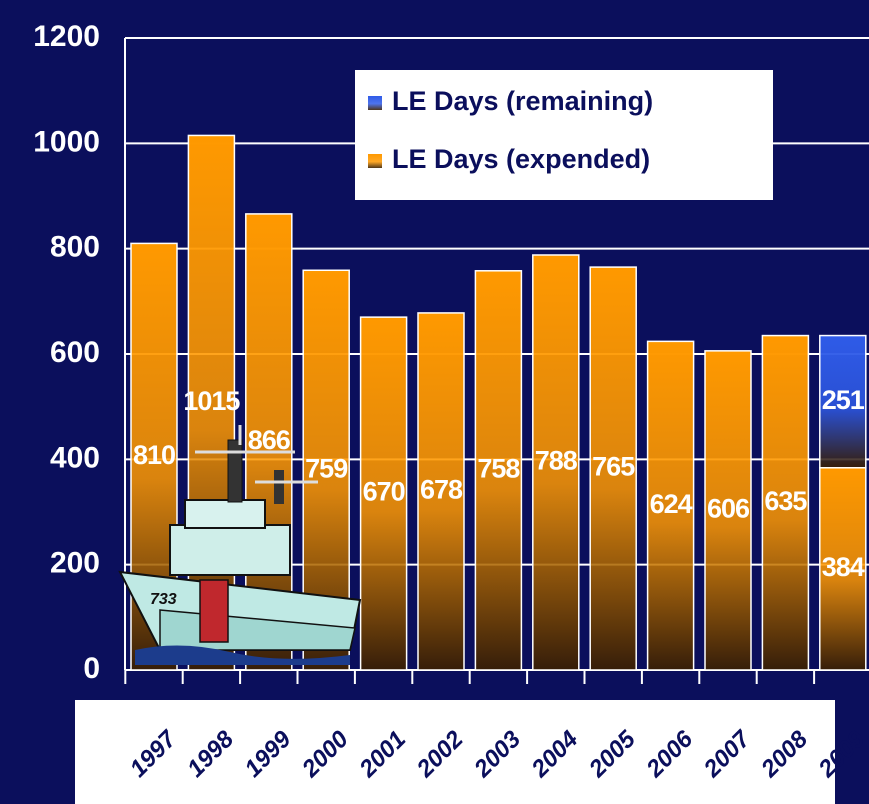  Describe the element at coordinates (240, 545) in the screenshot. I see `ship-illustration: 733` at that location.